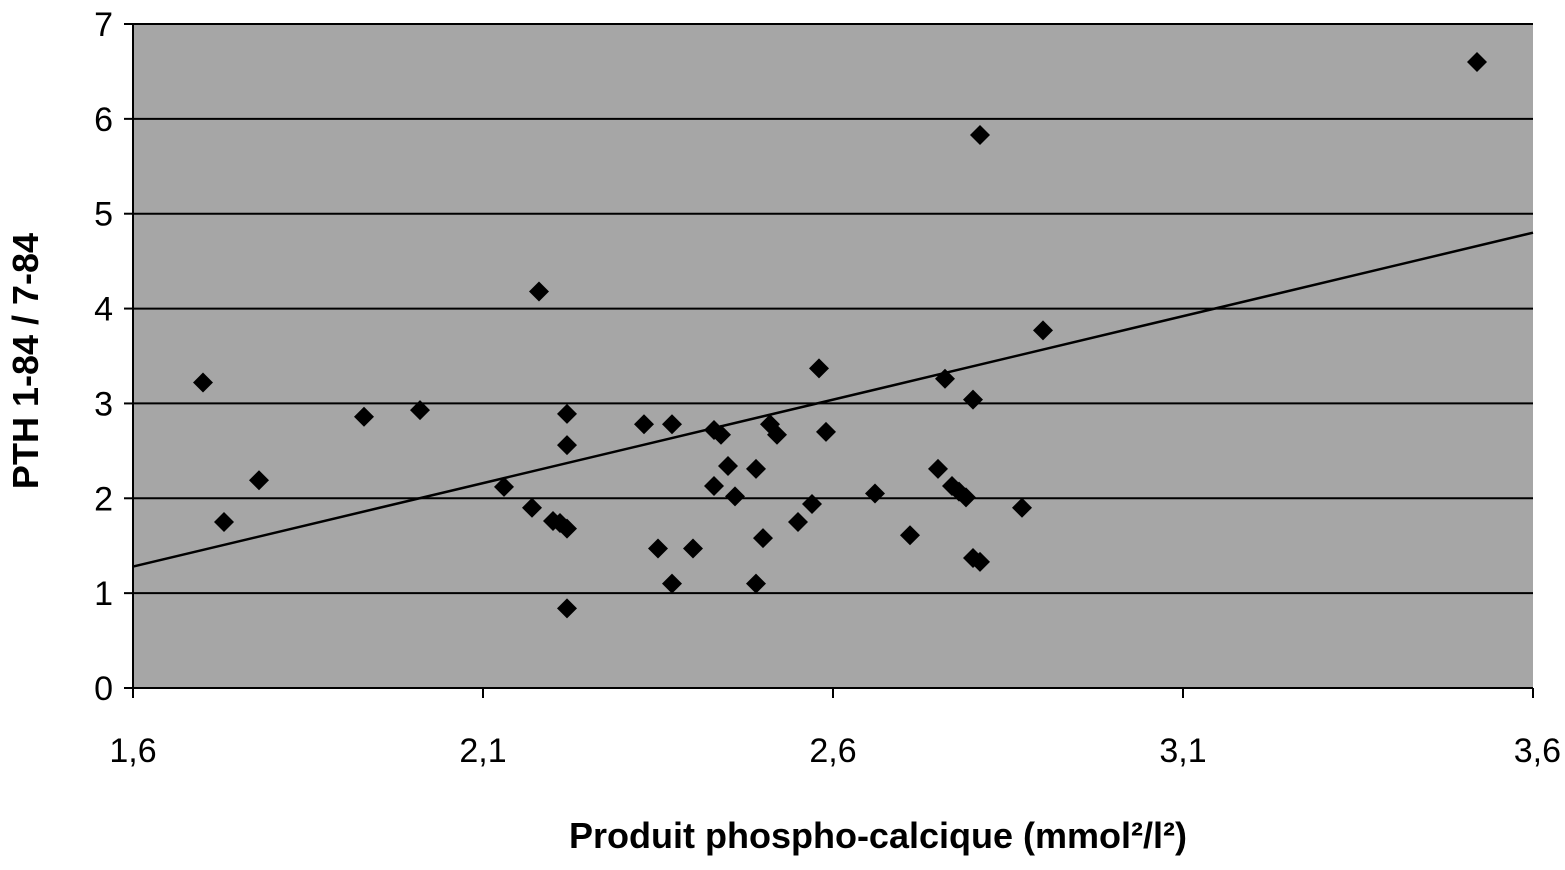 The image size is (1565, 870). Describe the element at coordinates (103, 404) in the screenshot. I see `y-tick-label: 3` at that location.